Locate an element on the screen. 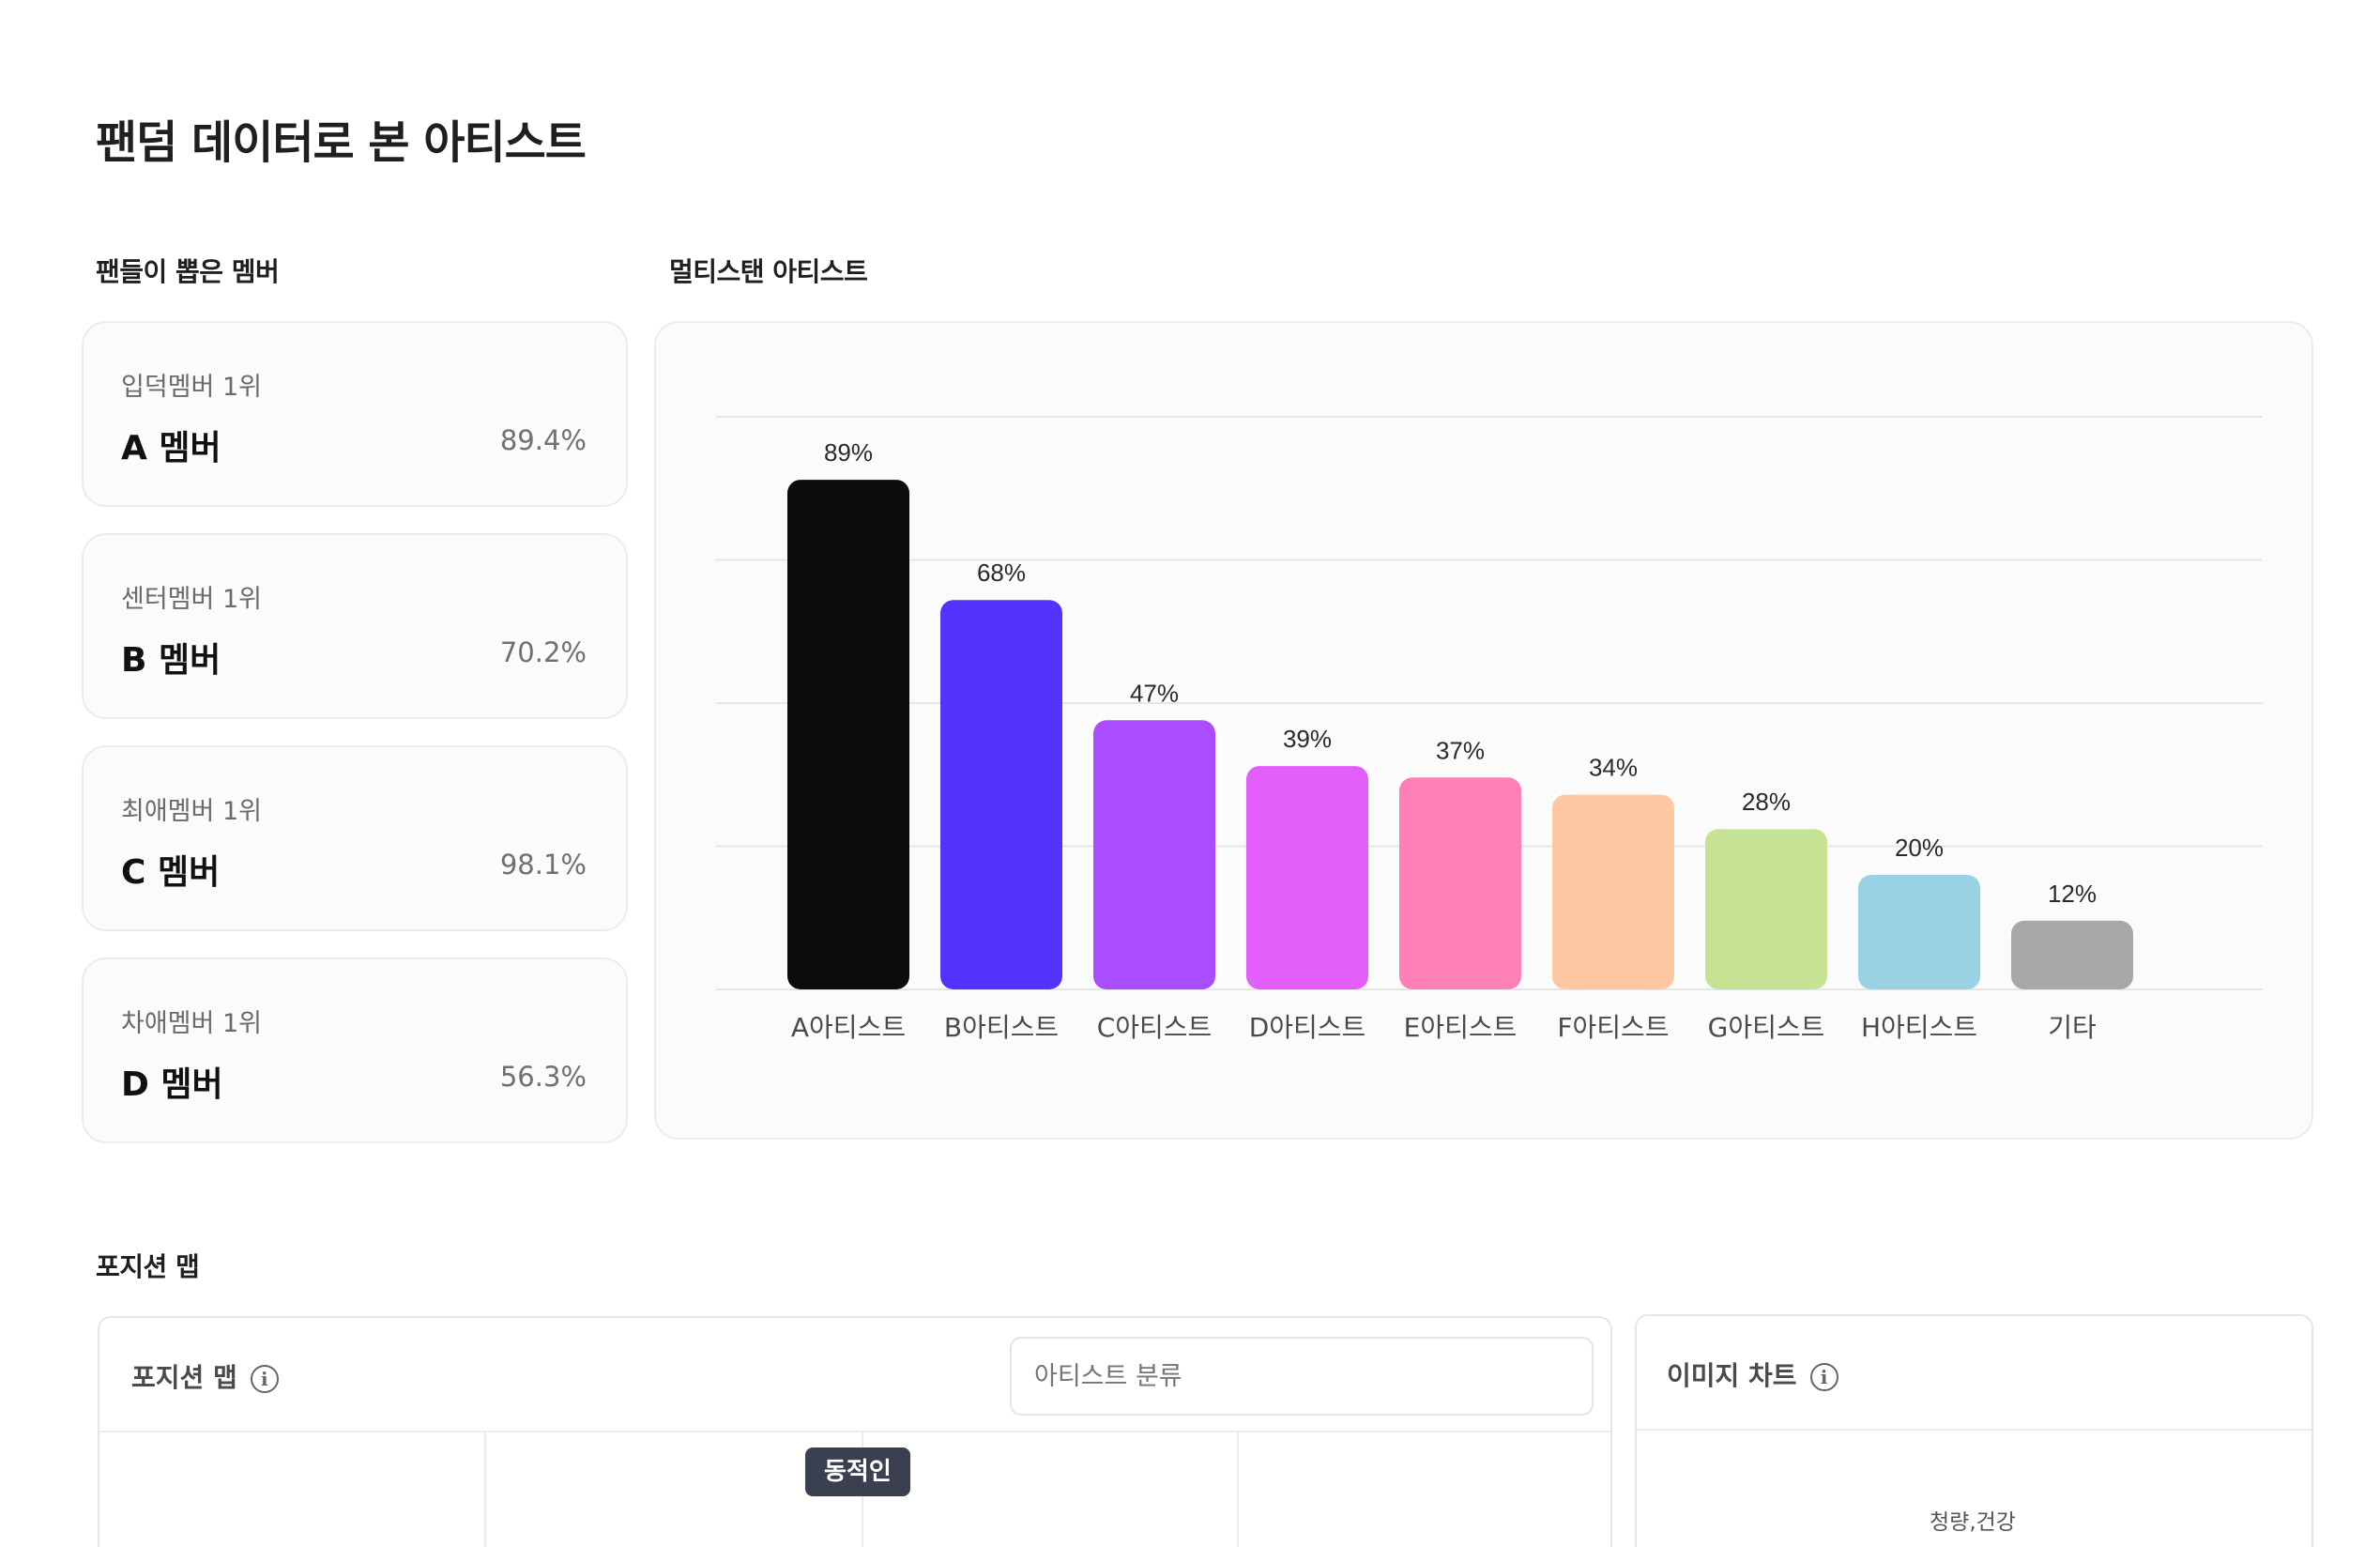  position-map-card: 포지션 맵 i 동적인 is located at coordinates (855, 1431).